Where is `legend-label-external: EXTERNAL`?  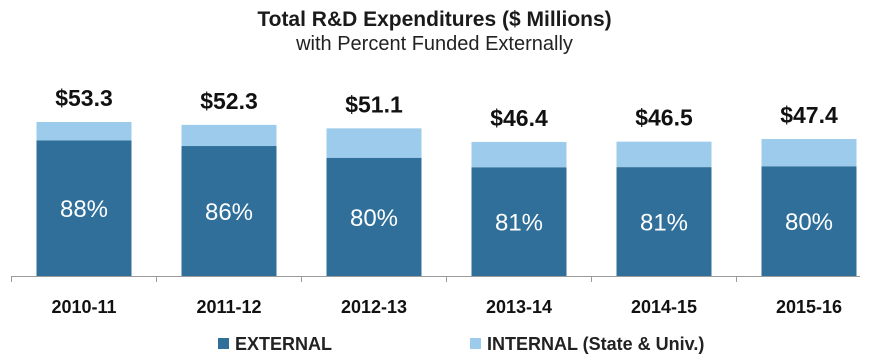
legend-label-external: EXTERNAL is located at coordinates (284, 344).